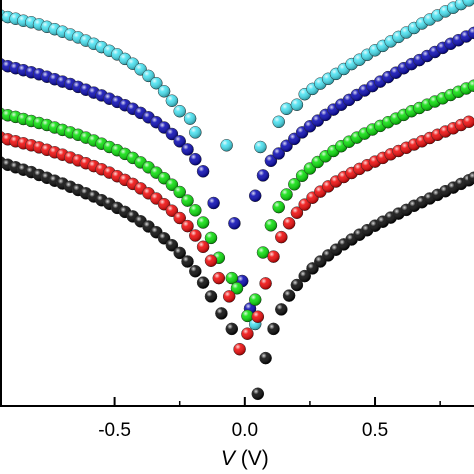  Describe the element at coordinates (245, 430) in the screenshot. I see `x-tick-label: 0.0` at that location.